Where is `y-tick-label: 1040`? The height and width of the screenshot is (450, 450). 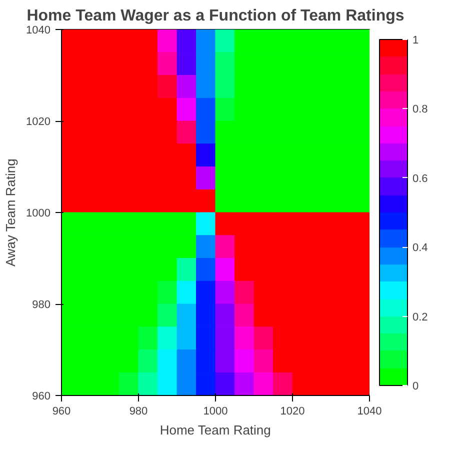 y-tick-label: 1040 is located at coordinates (38, 30).